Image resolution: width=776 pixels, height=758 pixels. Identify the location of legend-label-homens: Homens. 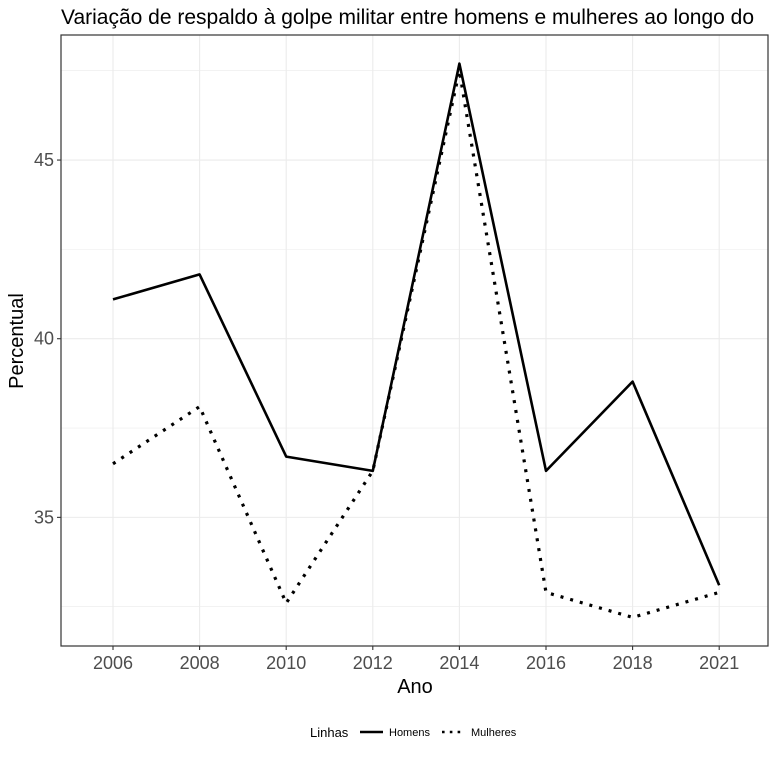
(409, 733).